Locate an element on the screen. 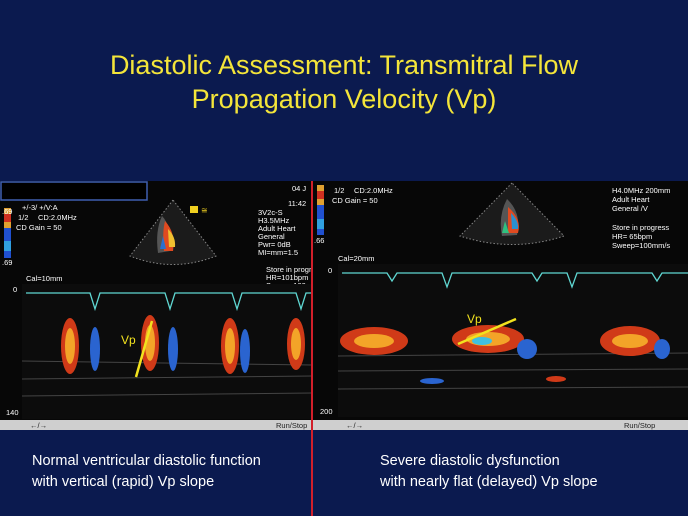 This screenshot has width=688, height=516. title-line-1: Diastolic Assessment: Transmitral Flow is located at coordinates (344, 65).